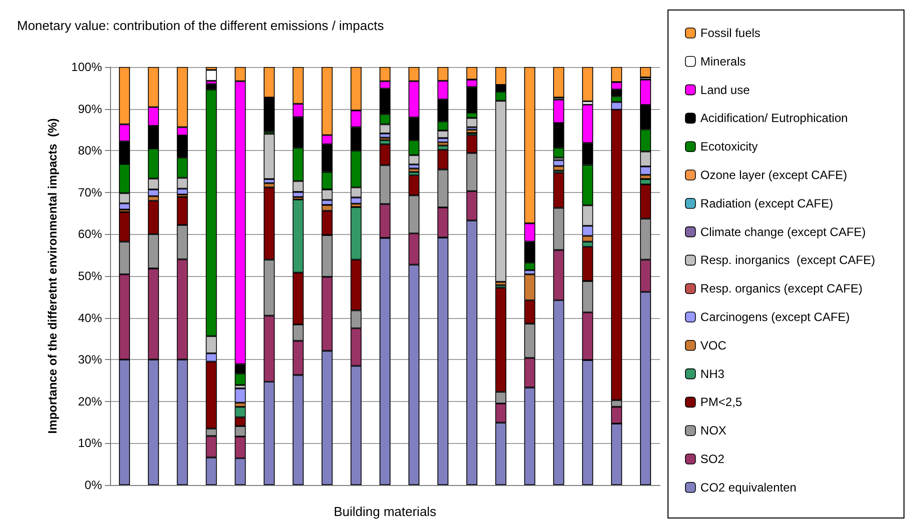  What do you see at coordinates (729, 147) in the screenshot?
I see `legend-label: Ecotoxicity` at bounding box center [729, 147].